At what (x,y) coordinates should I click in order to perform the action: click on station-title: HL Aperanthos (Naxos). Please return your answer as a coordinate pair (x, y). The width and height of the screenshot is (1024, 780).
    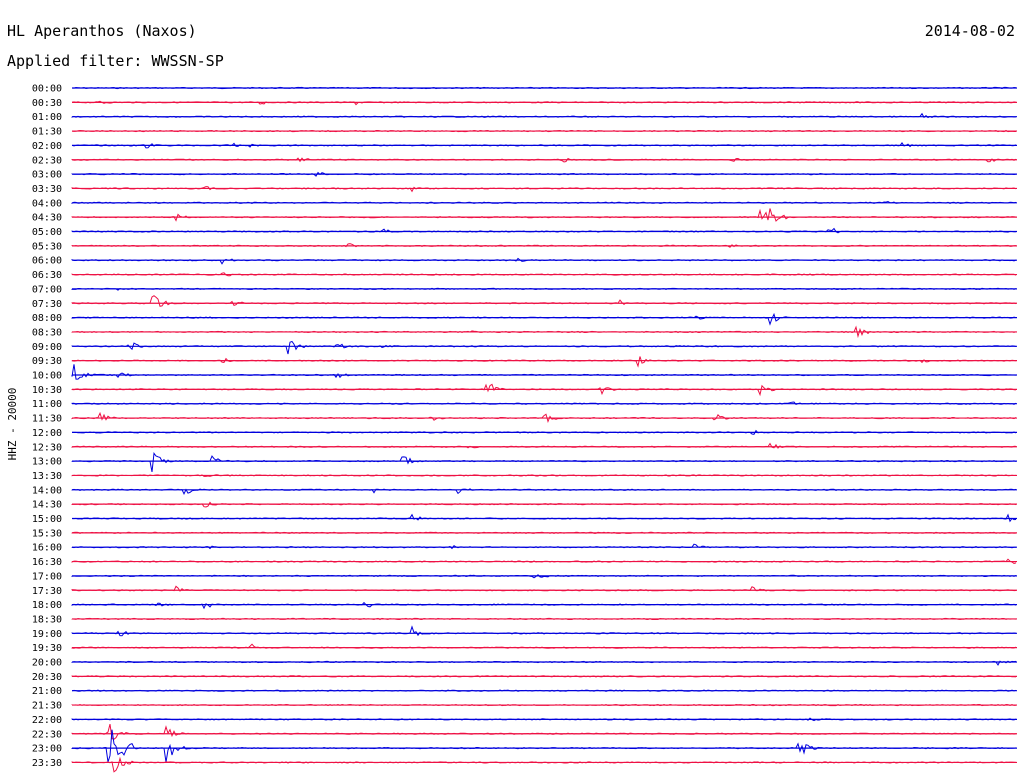
    Looking at the image, I should click on (102, 31).